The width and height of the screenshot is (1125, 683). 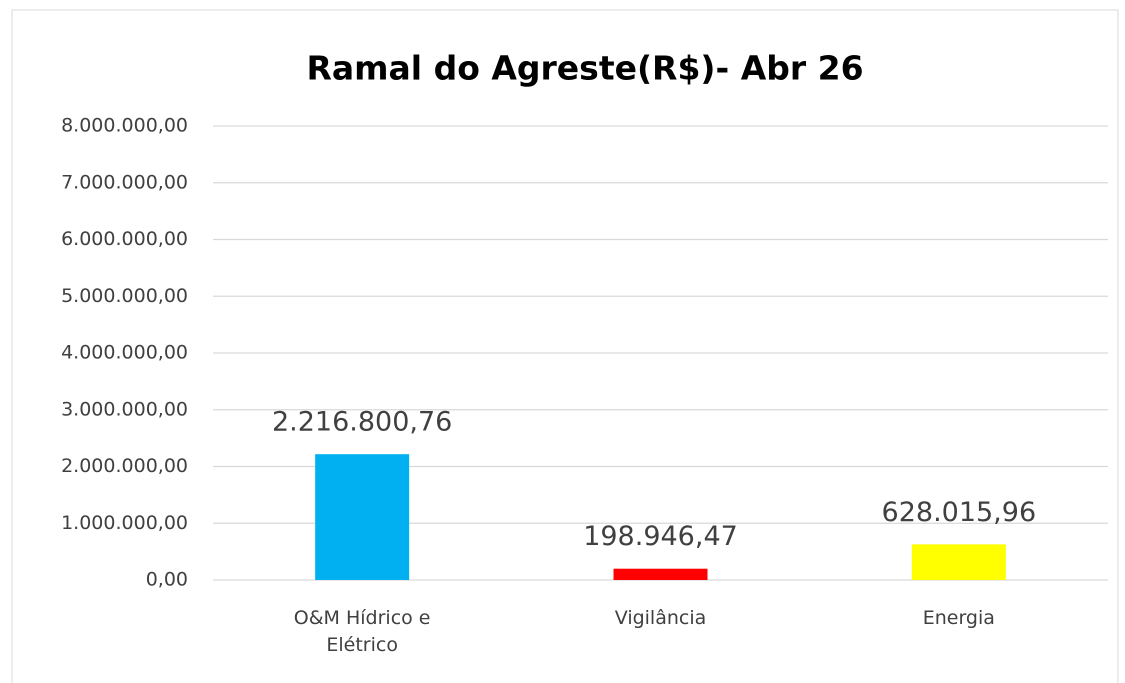 I want to click on value-label: 2.216.800,76, so click(x=362, y=422).